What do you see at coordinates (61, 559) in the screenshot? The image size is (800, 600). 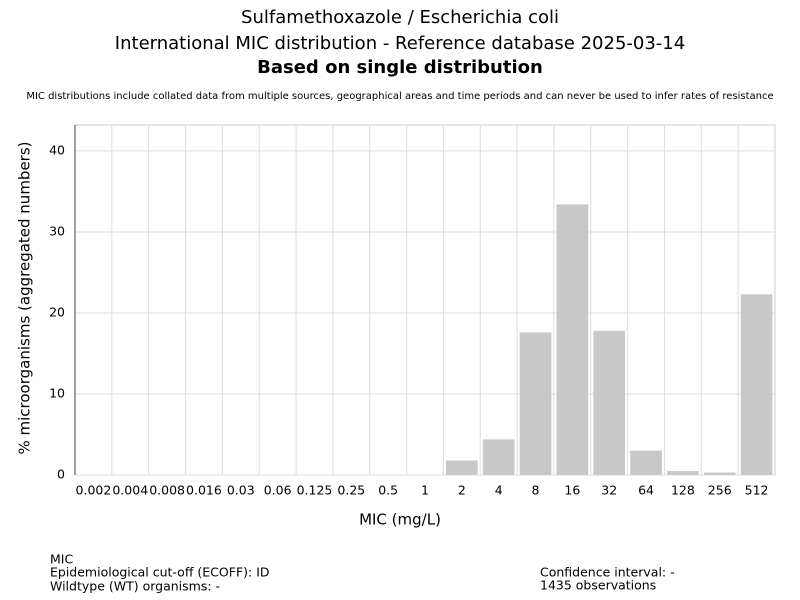 I see `footer-text: MIC` at bounding box center [61, 559].